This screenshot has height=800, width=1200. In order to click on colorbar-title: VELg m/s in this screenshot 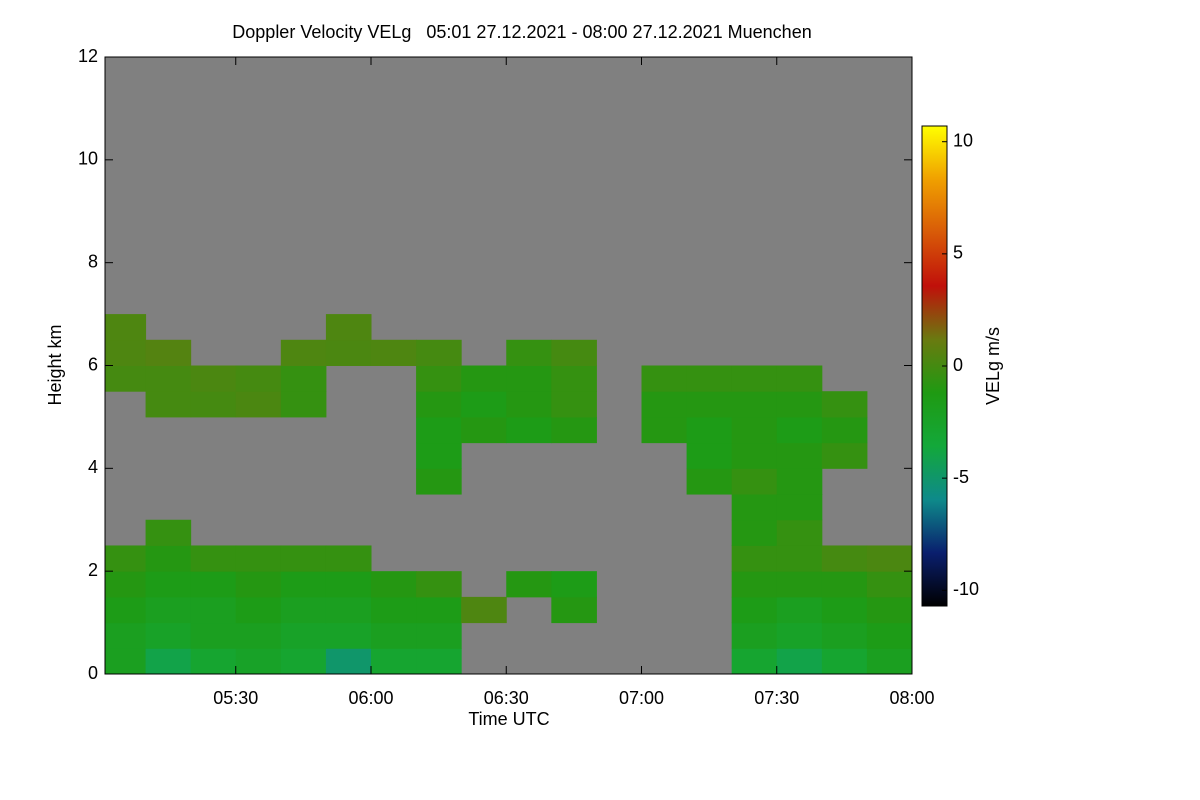, I will do `click(993, 366)`.